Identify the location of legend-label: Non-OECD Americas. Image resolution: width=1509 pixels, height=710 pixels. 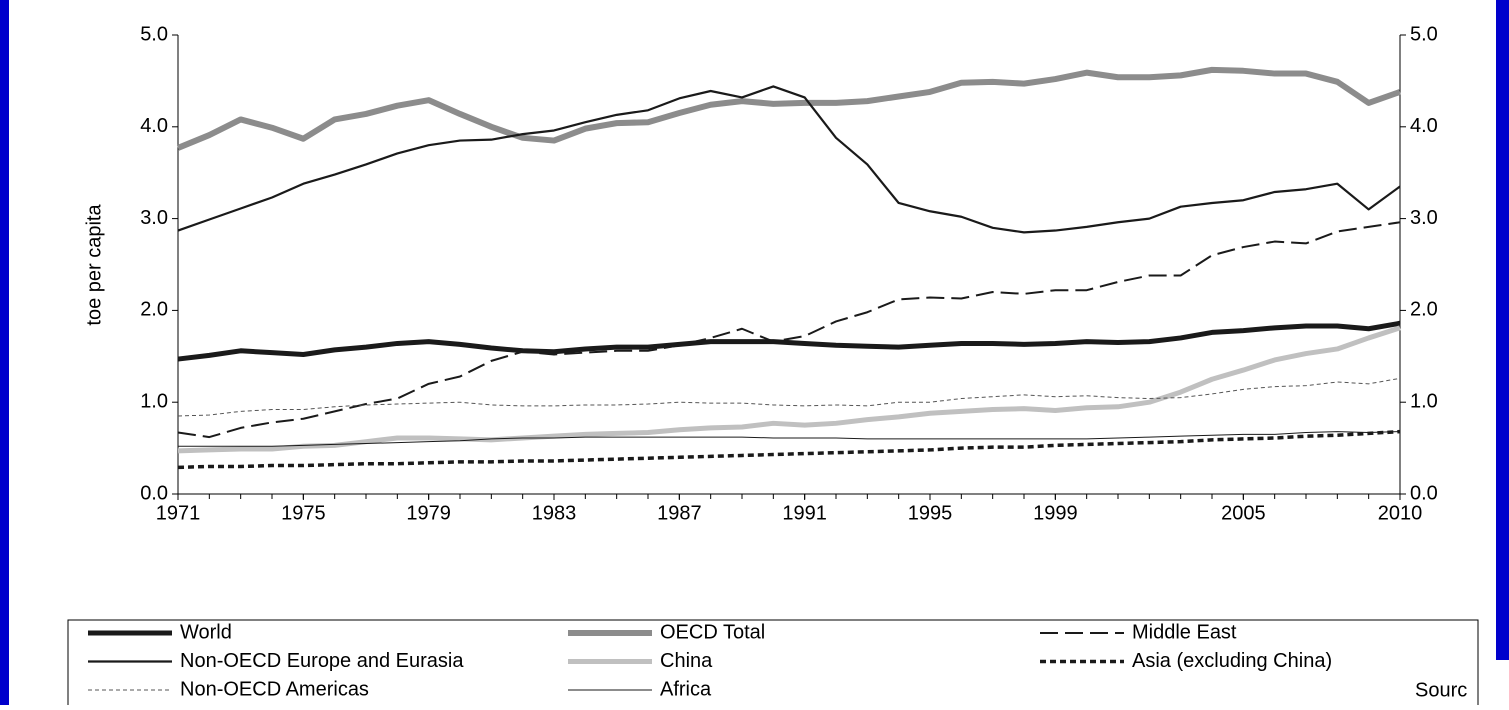
(274, 689).